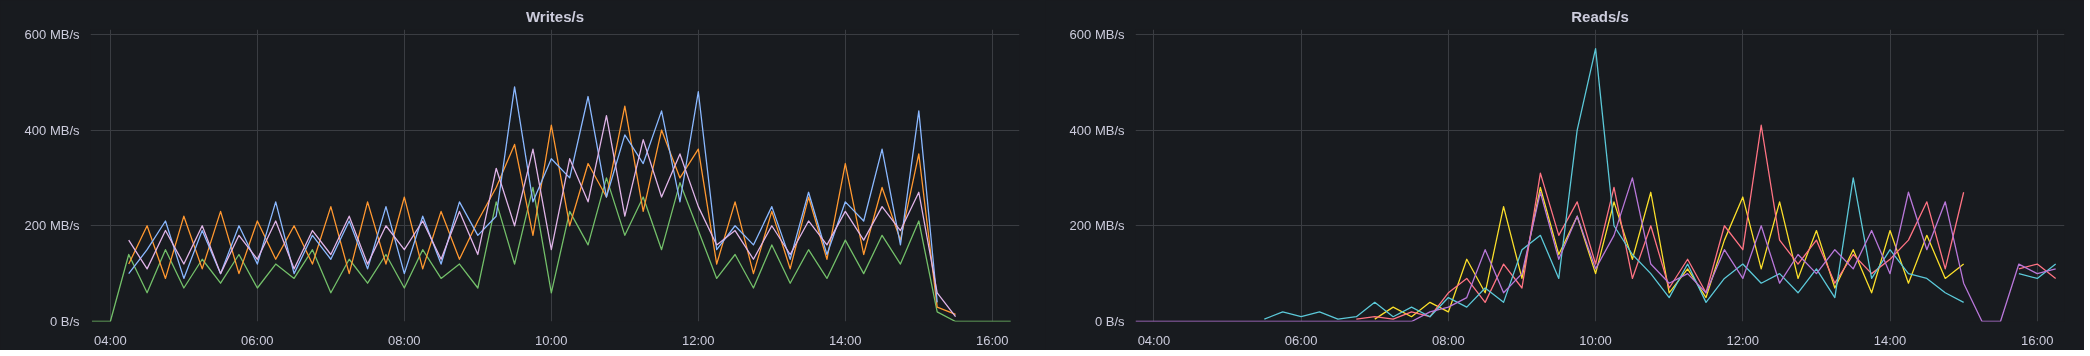 The width and height of the screenshot is (2090, 356). What do you see at coordinates (1669, 253) in the screenshot?
I see `line-series` at bounding box center [1669, 253].